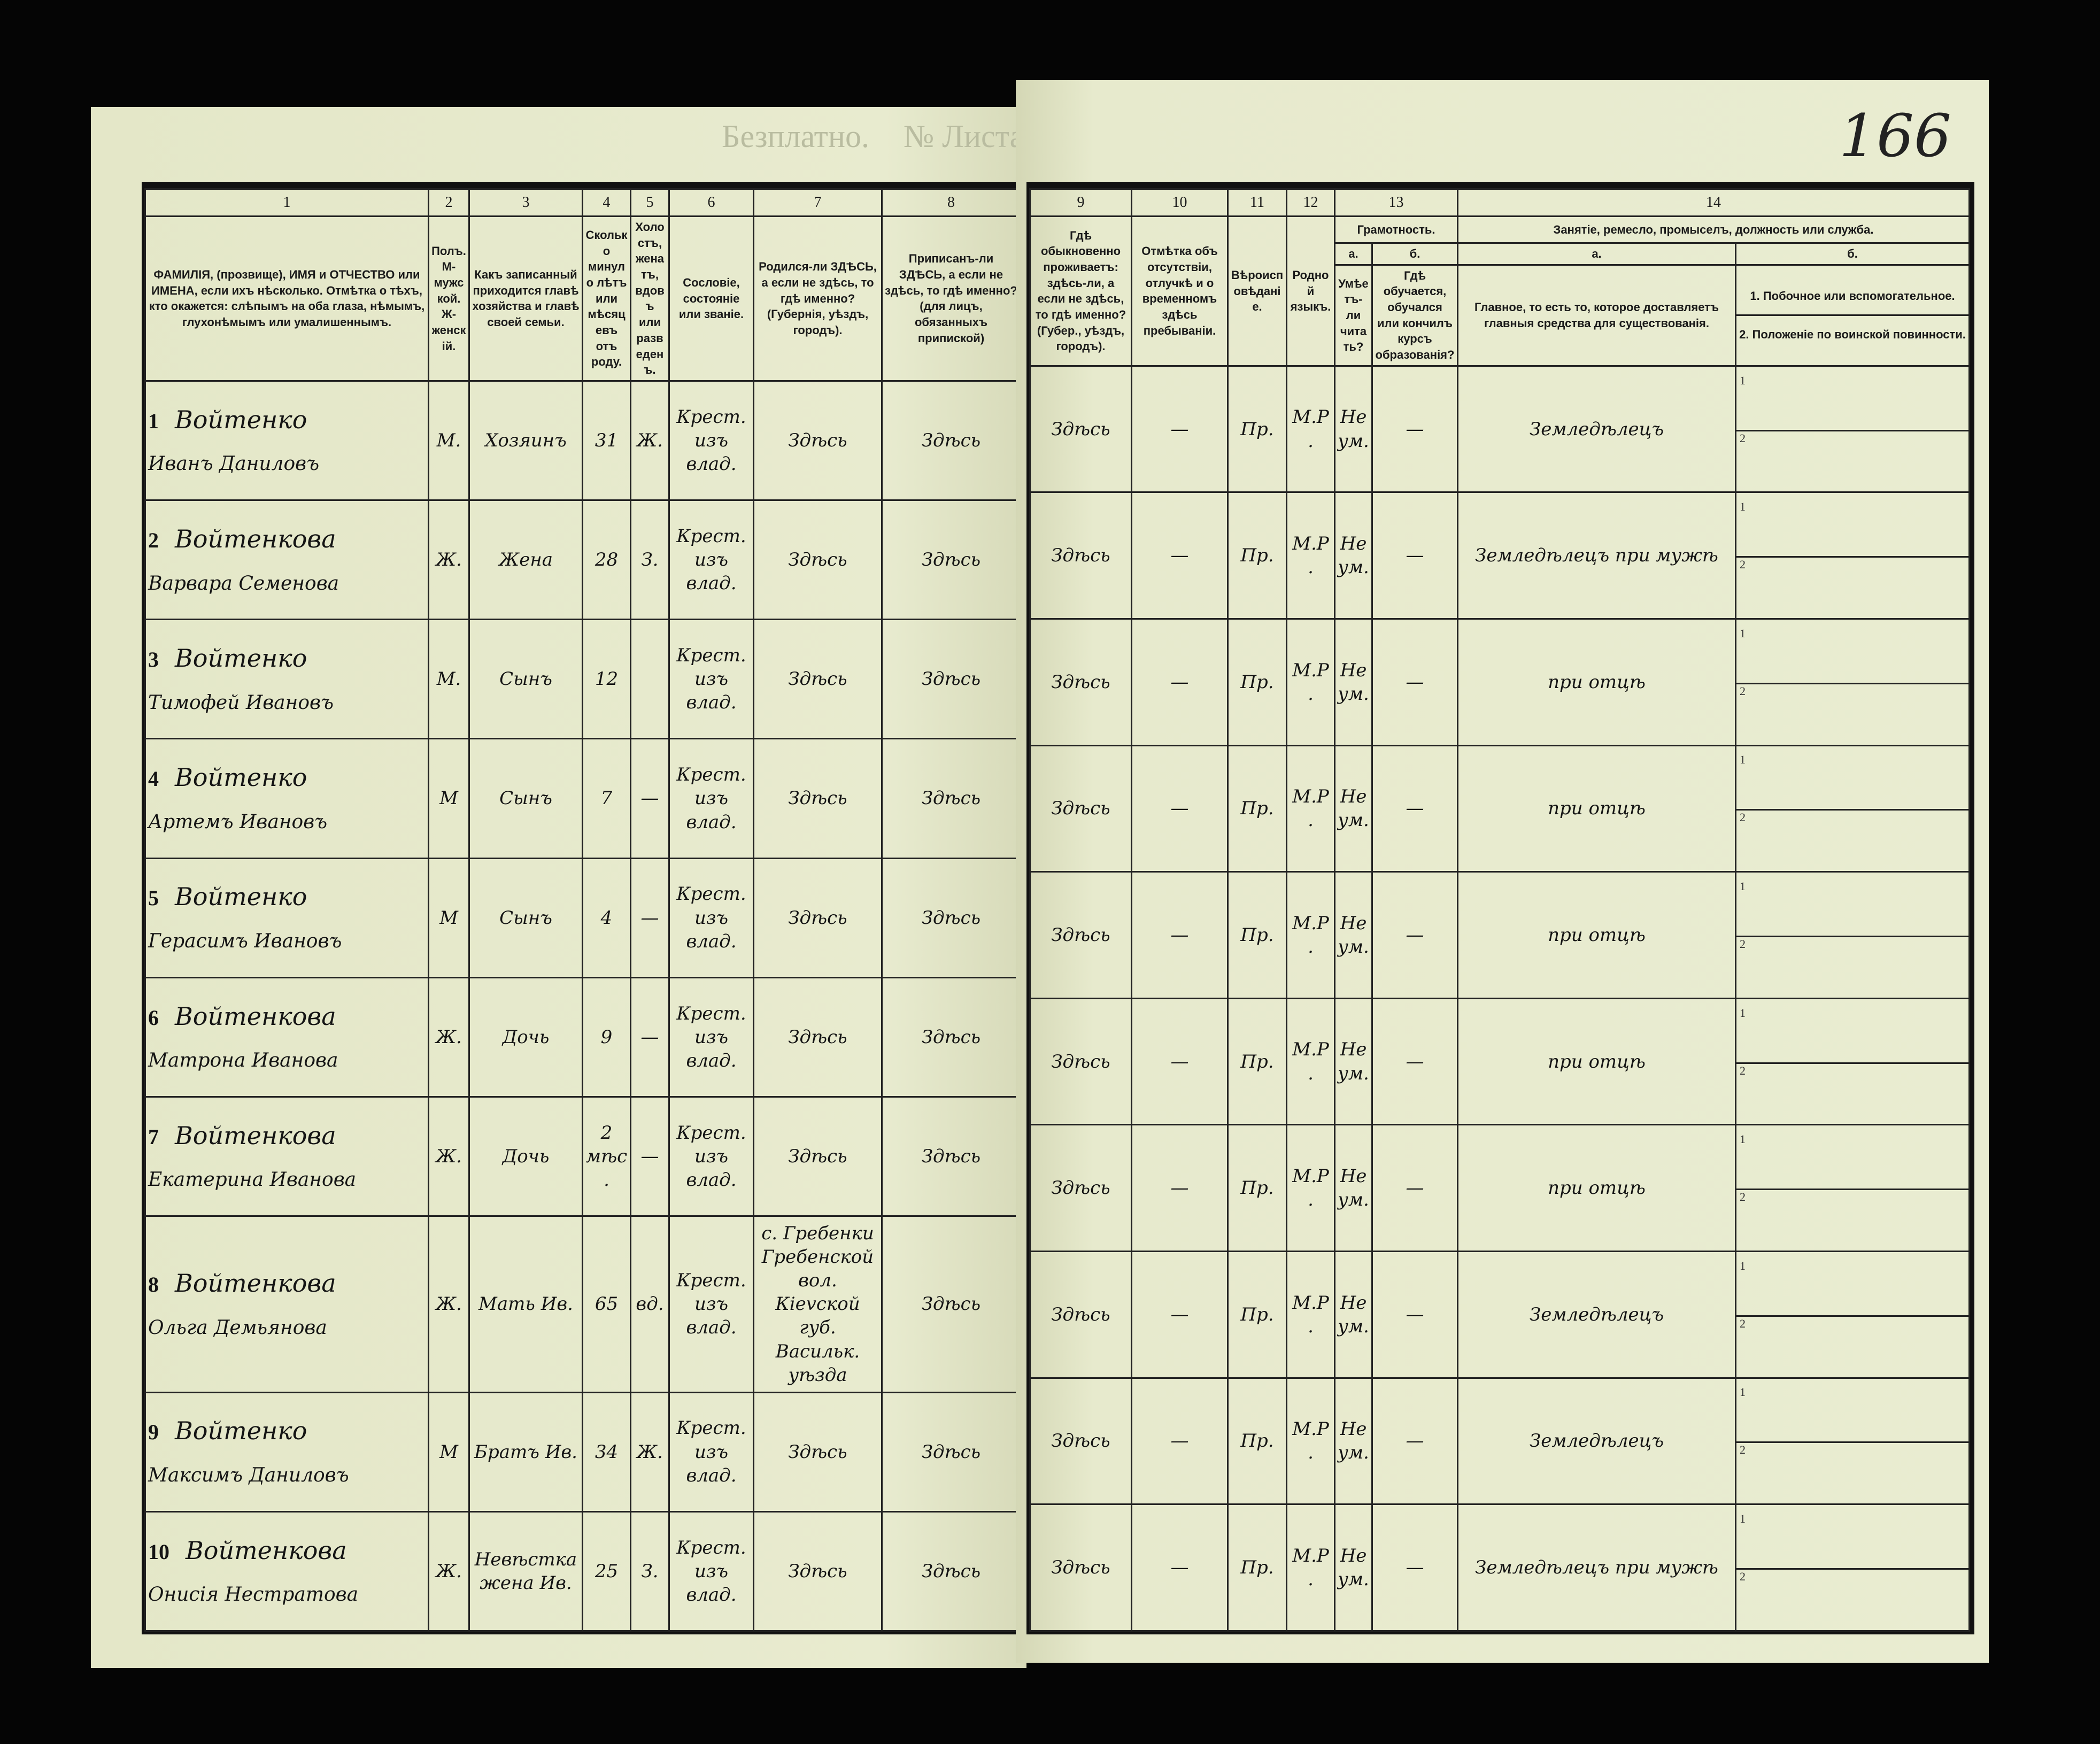 The image size is (2100, 1744). Describe the element at coordinates (650, 1156) in the screenshot. I see `marital-status-cell: —` at that location.